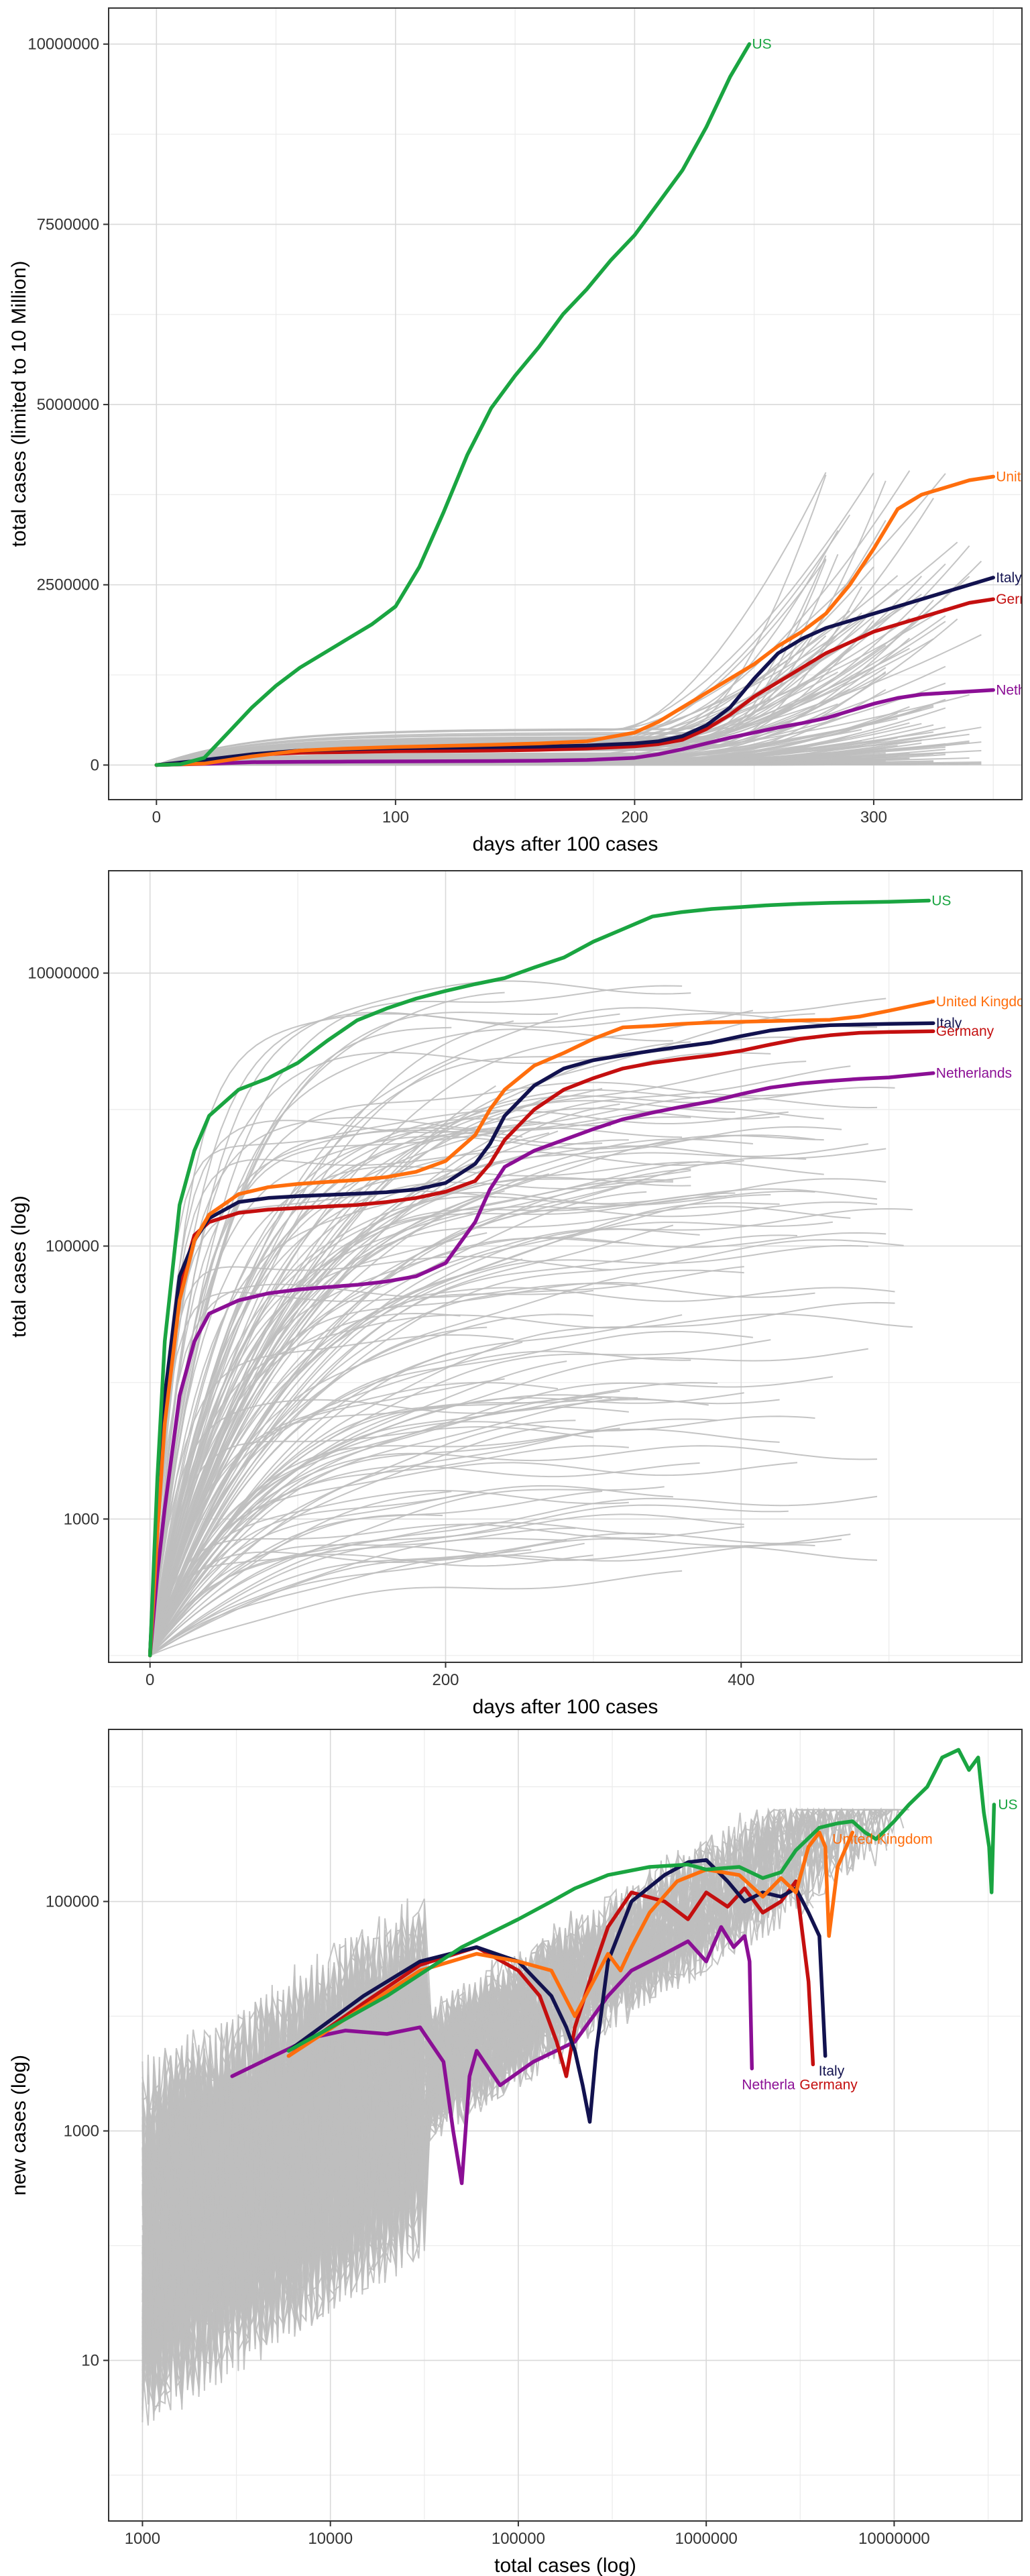  Describe the element at coordinates (518, 2539) in the screenshot. I see `x-tick-label: 100000` at that location.